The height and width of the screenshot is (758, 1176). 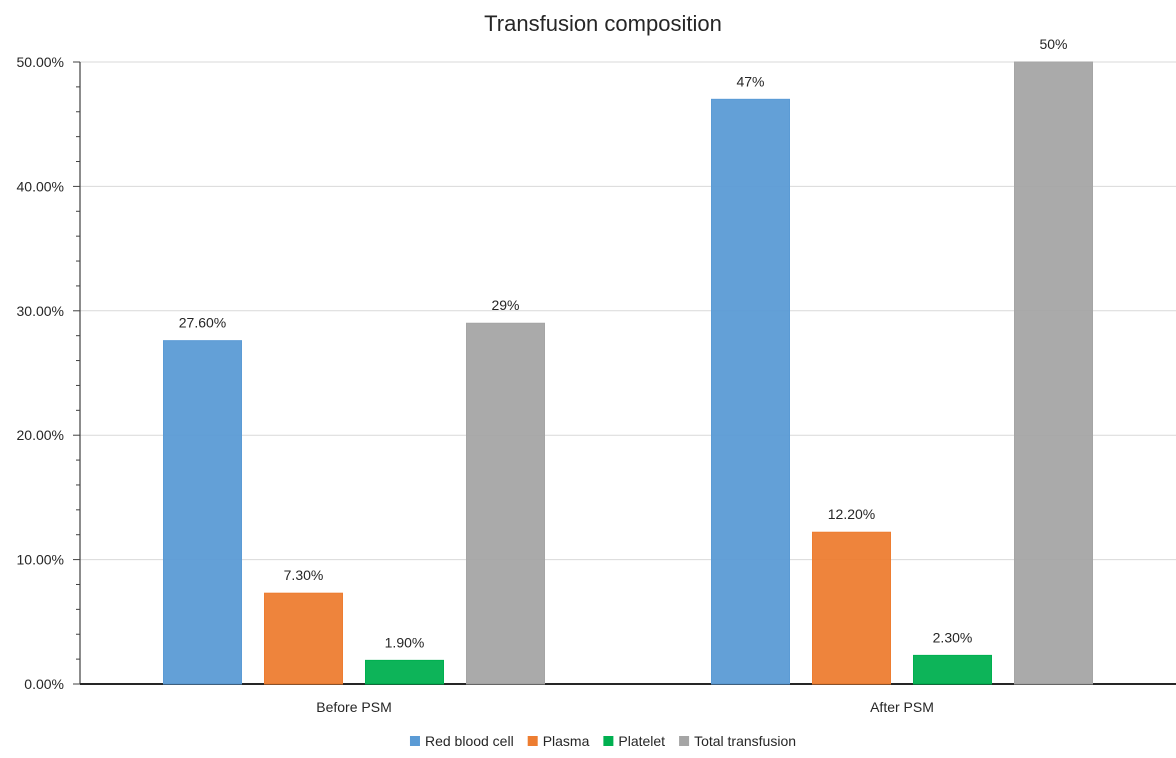 What do you see at coordinates (414, 741) in the screenshot?
I see `legend-swatch-red-blood-cell` at bounding box center [414, 741].